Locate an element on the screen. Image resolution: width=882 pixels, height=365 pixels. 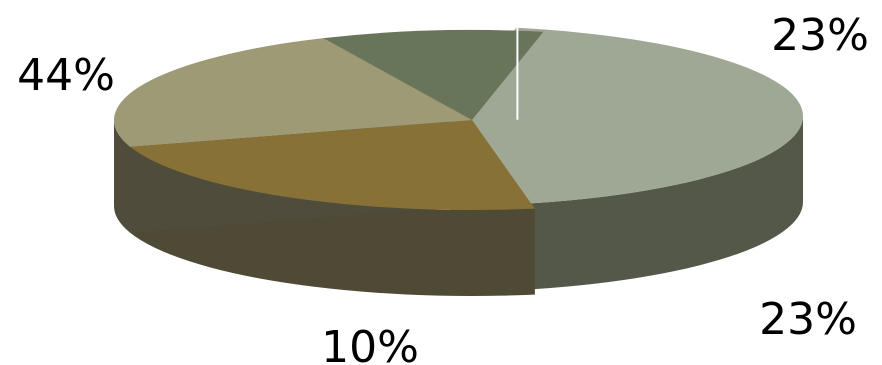
pie-label-3: 23% is located at coordinates (808, 319).